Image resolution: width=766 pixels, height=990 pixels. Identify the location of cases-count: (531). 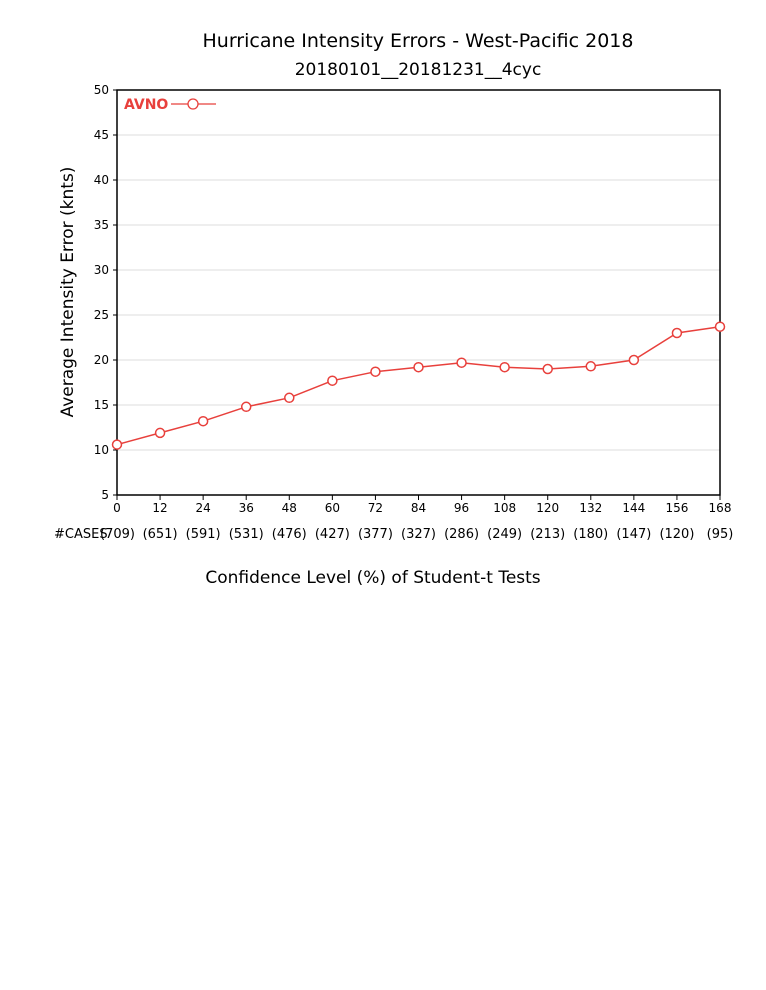
(246, 534).